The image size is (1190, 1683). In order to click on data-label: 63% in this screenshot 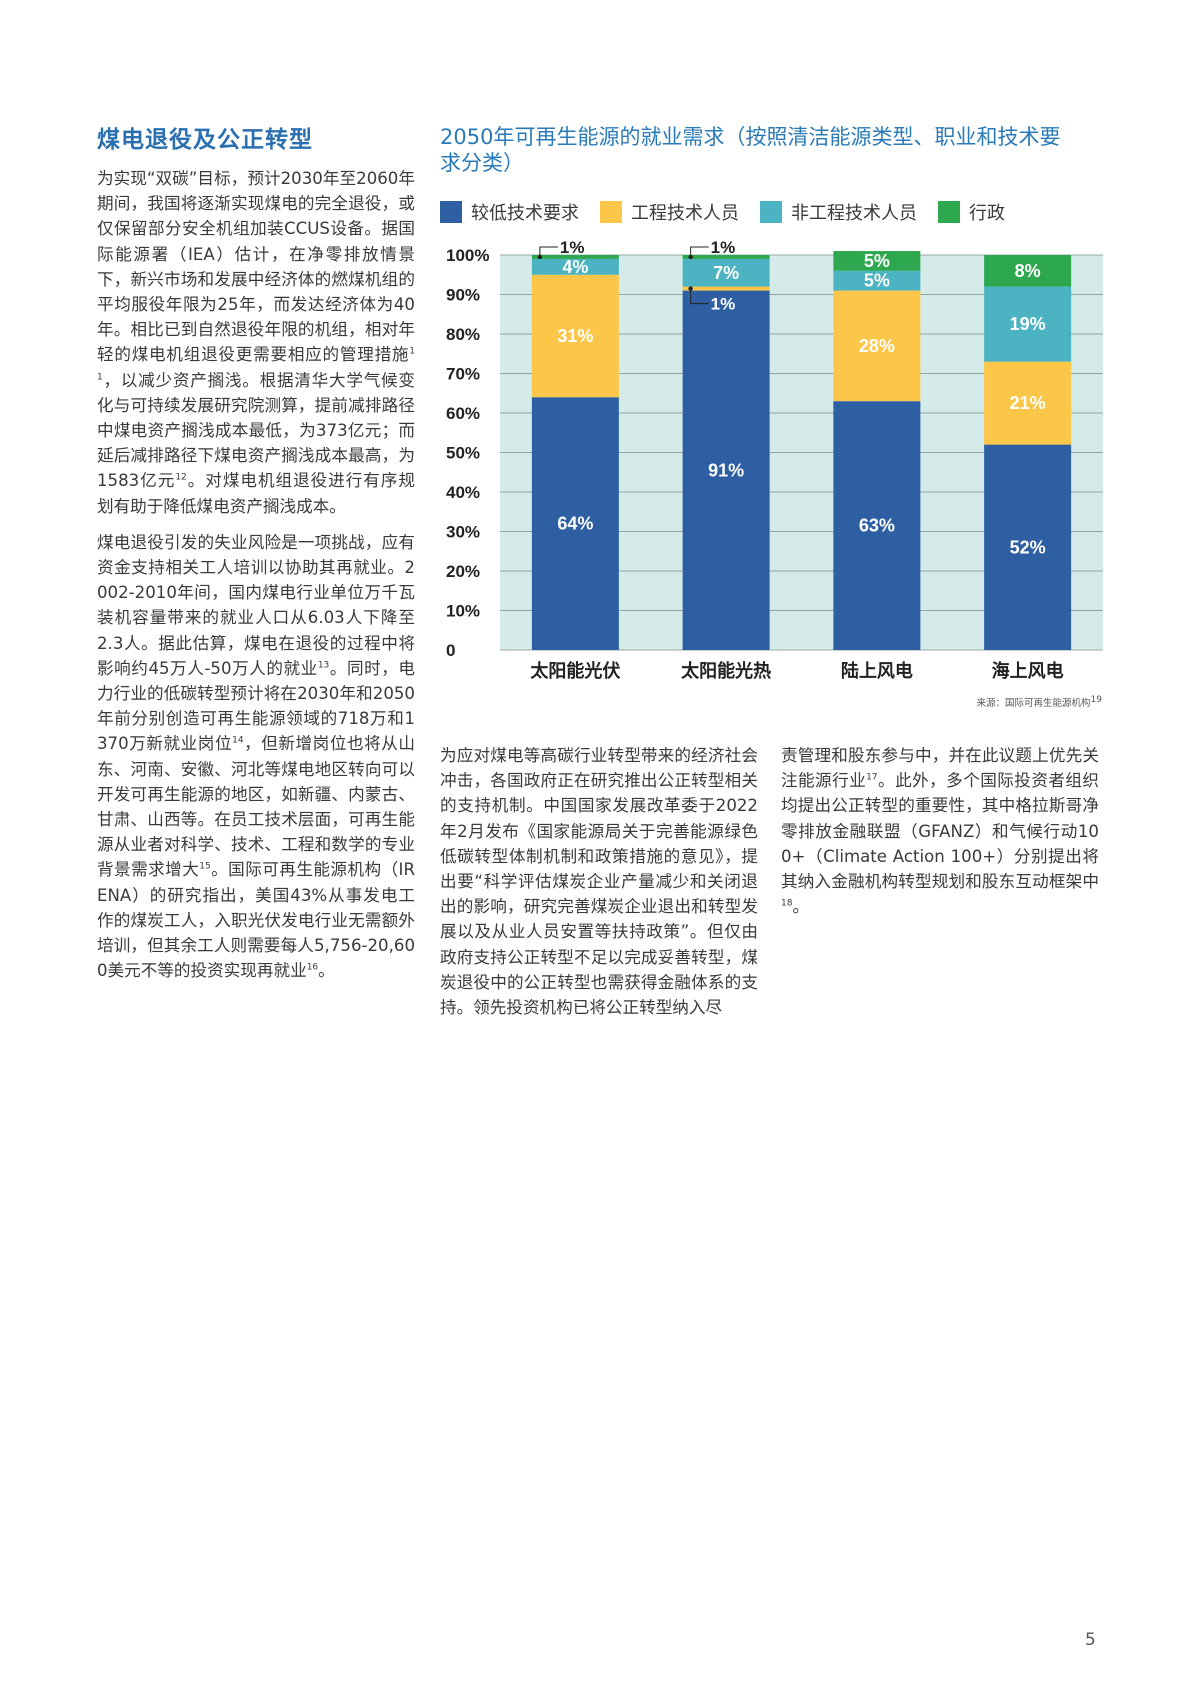, I will do `click(877, 526)`.